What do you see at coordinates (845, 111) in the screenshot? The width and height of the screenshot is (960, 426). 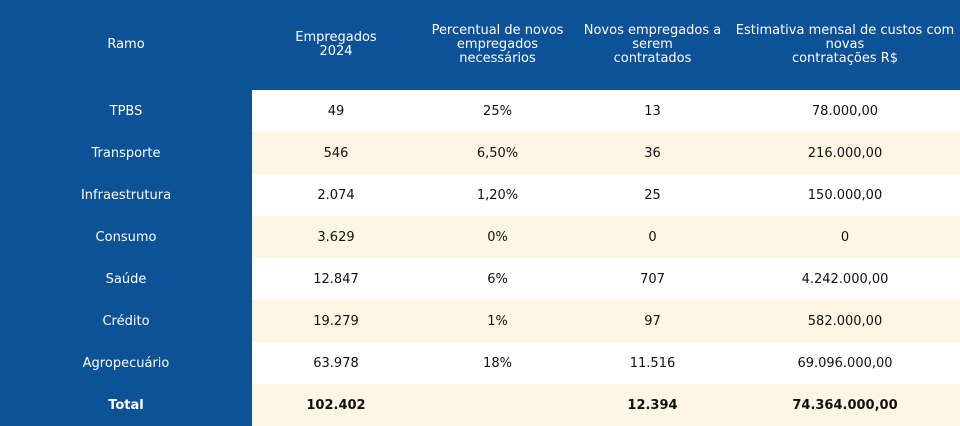 I see `table-cell: 78.000,00` at bounding box center [845, 111].